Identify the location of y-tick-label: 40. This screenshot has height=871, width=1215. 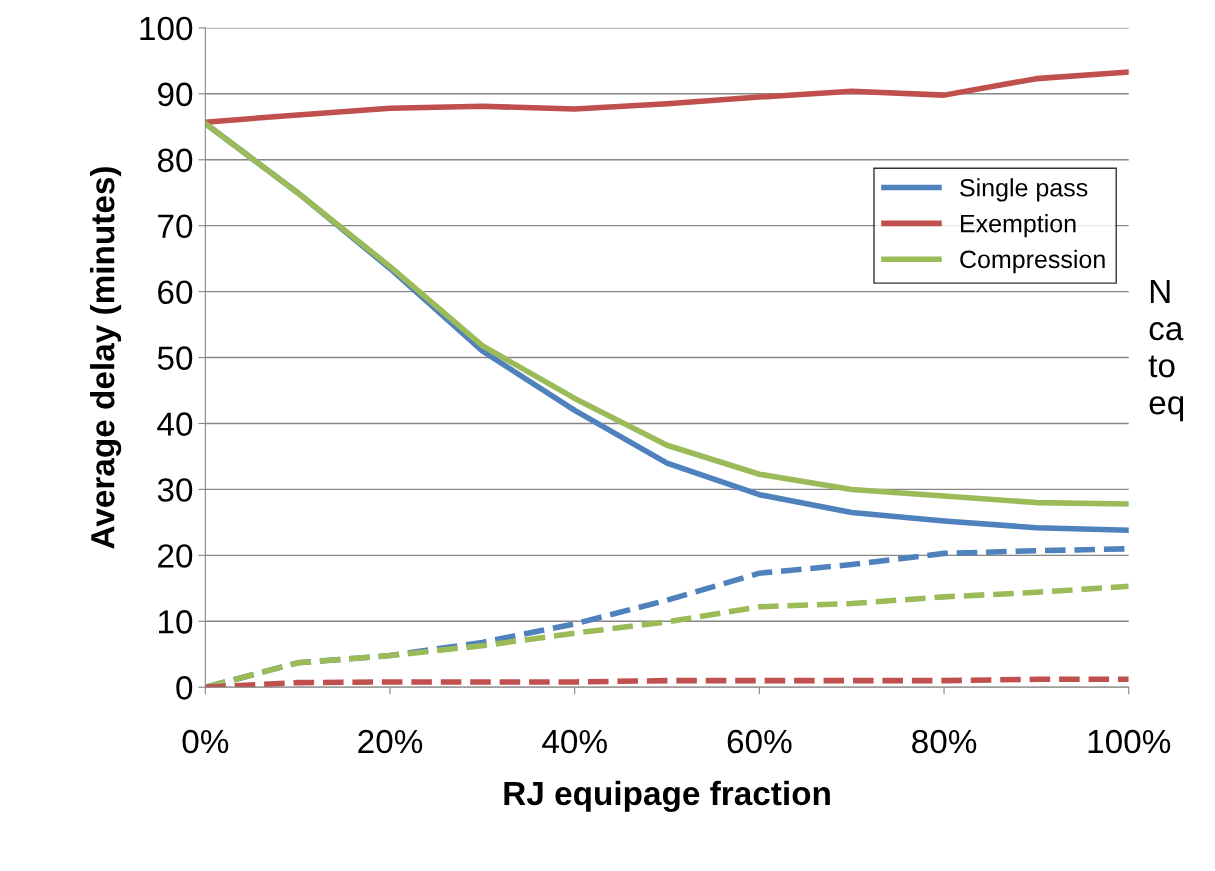
(175, 424).